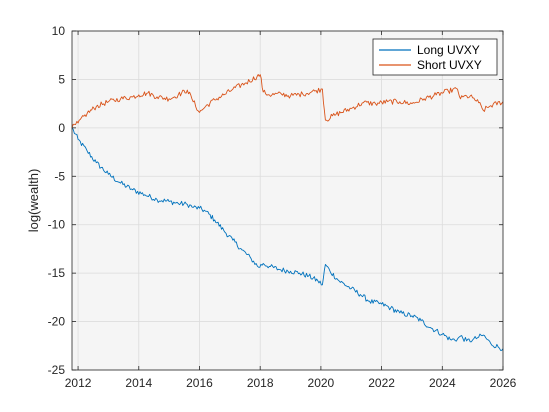 The width and height of the screenshot is (549, 412). What do you see at coordinates (59, 176) in the screenshot?
I see `y-tick-label: -5` at bounding box center [59, 176].